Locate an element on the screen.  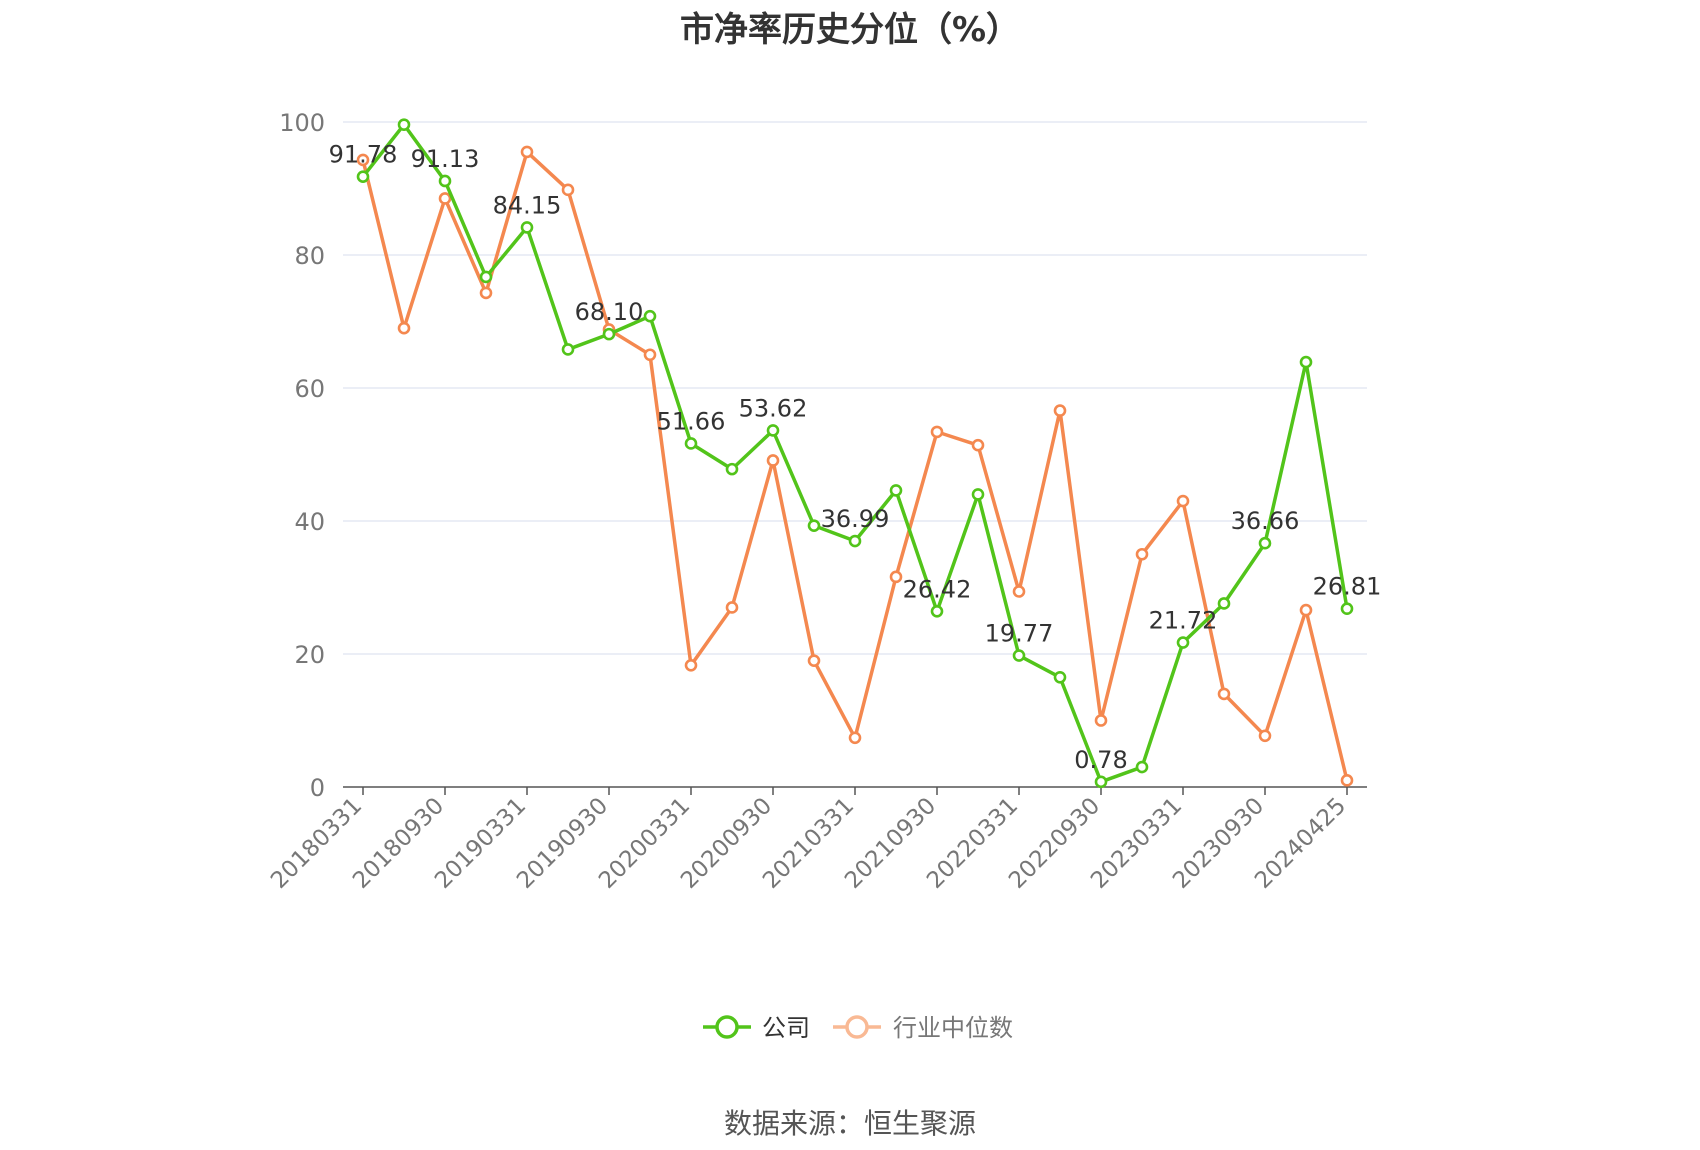
y-tick-label: 0 is located at coordinates (317, 788).